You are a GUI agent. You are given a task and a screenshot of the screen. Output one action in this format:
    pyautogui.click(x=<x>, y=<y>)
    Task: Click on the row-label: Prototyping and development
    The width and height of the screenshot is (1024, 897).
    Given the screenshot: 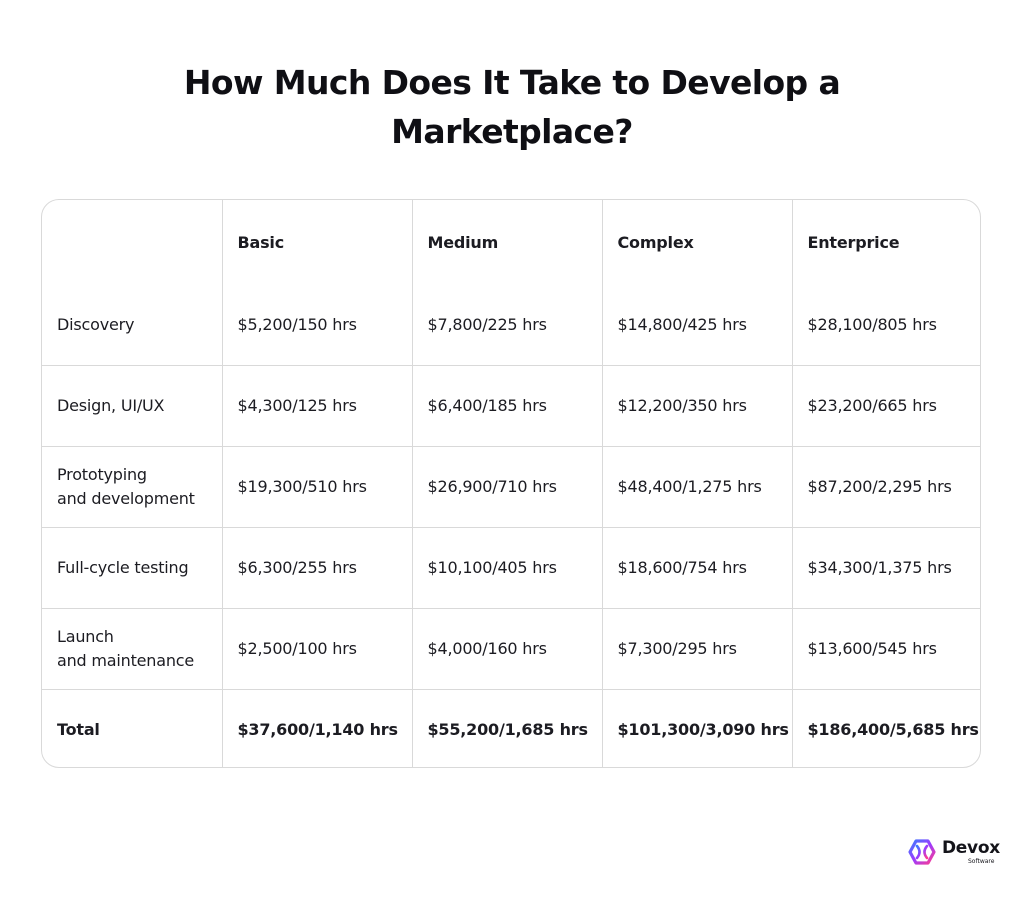 What is the action you would take?
    pyautogui.click(x=132, y=487)
    